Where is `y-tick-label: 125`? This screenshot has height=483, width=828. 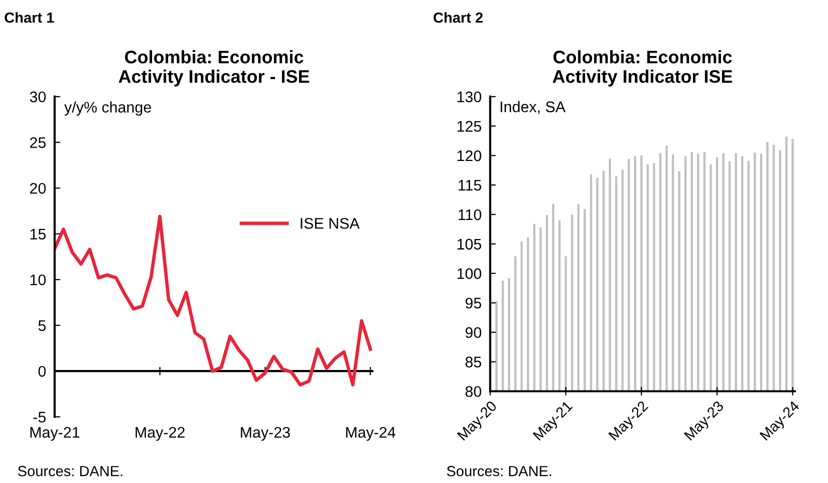
y-tick-label: 125 is located at coordinates (470, 126).